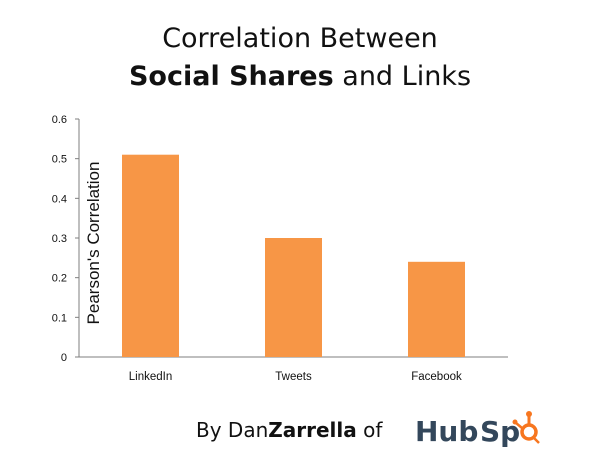 The image size is (600, 476). What do you see at coordinates (446, 431) in the screenshot?
I see `svg-text: Hub` at bounding box center [446, 431].